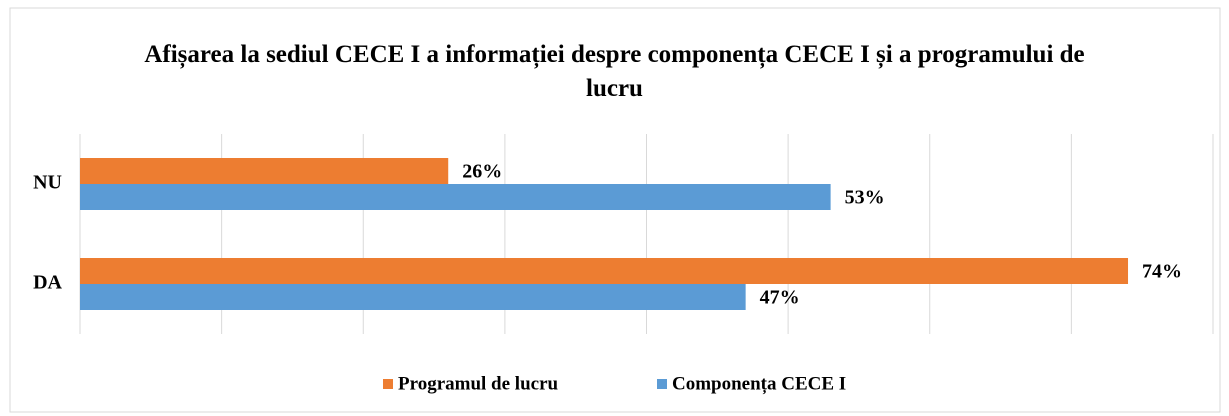  I want to click on y-tick-label: NU, so click(47, 183).